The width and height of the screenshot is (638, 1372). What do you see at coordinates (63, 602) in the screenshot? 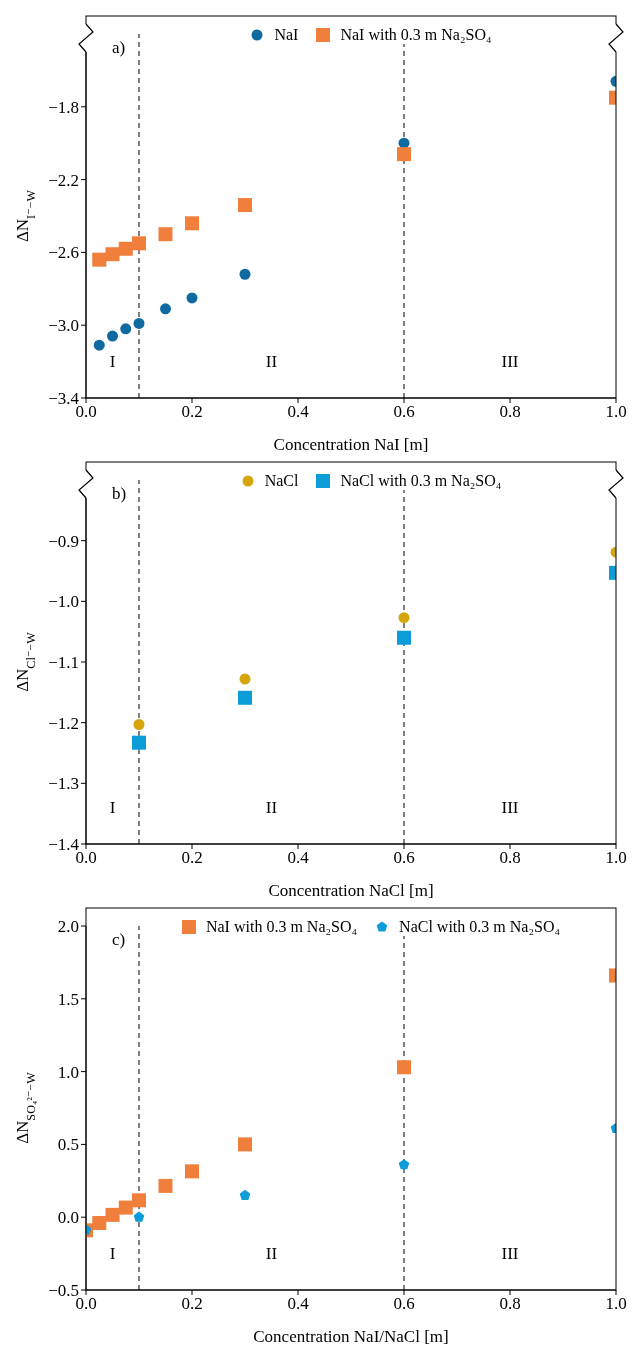
I see `y-tick-label: −1.0` at bounding box center [63, 602].